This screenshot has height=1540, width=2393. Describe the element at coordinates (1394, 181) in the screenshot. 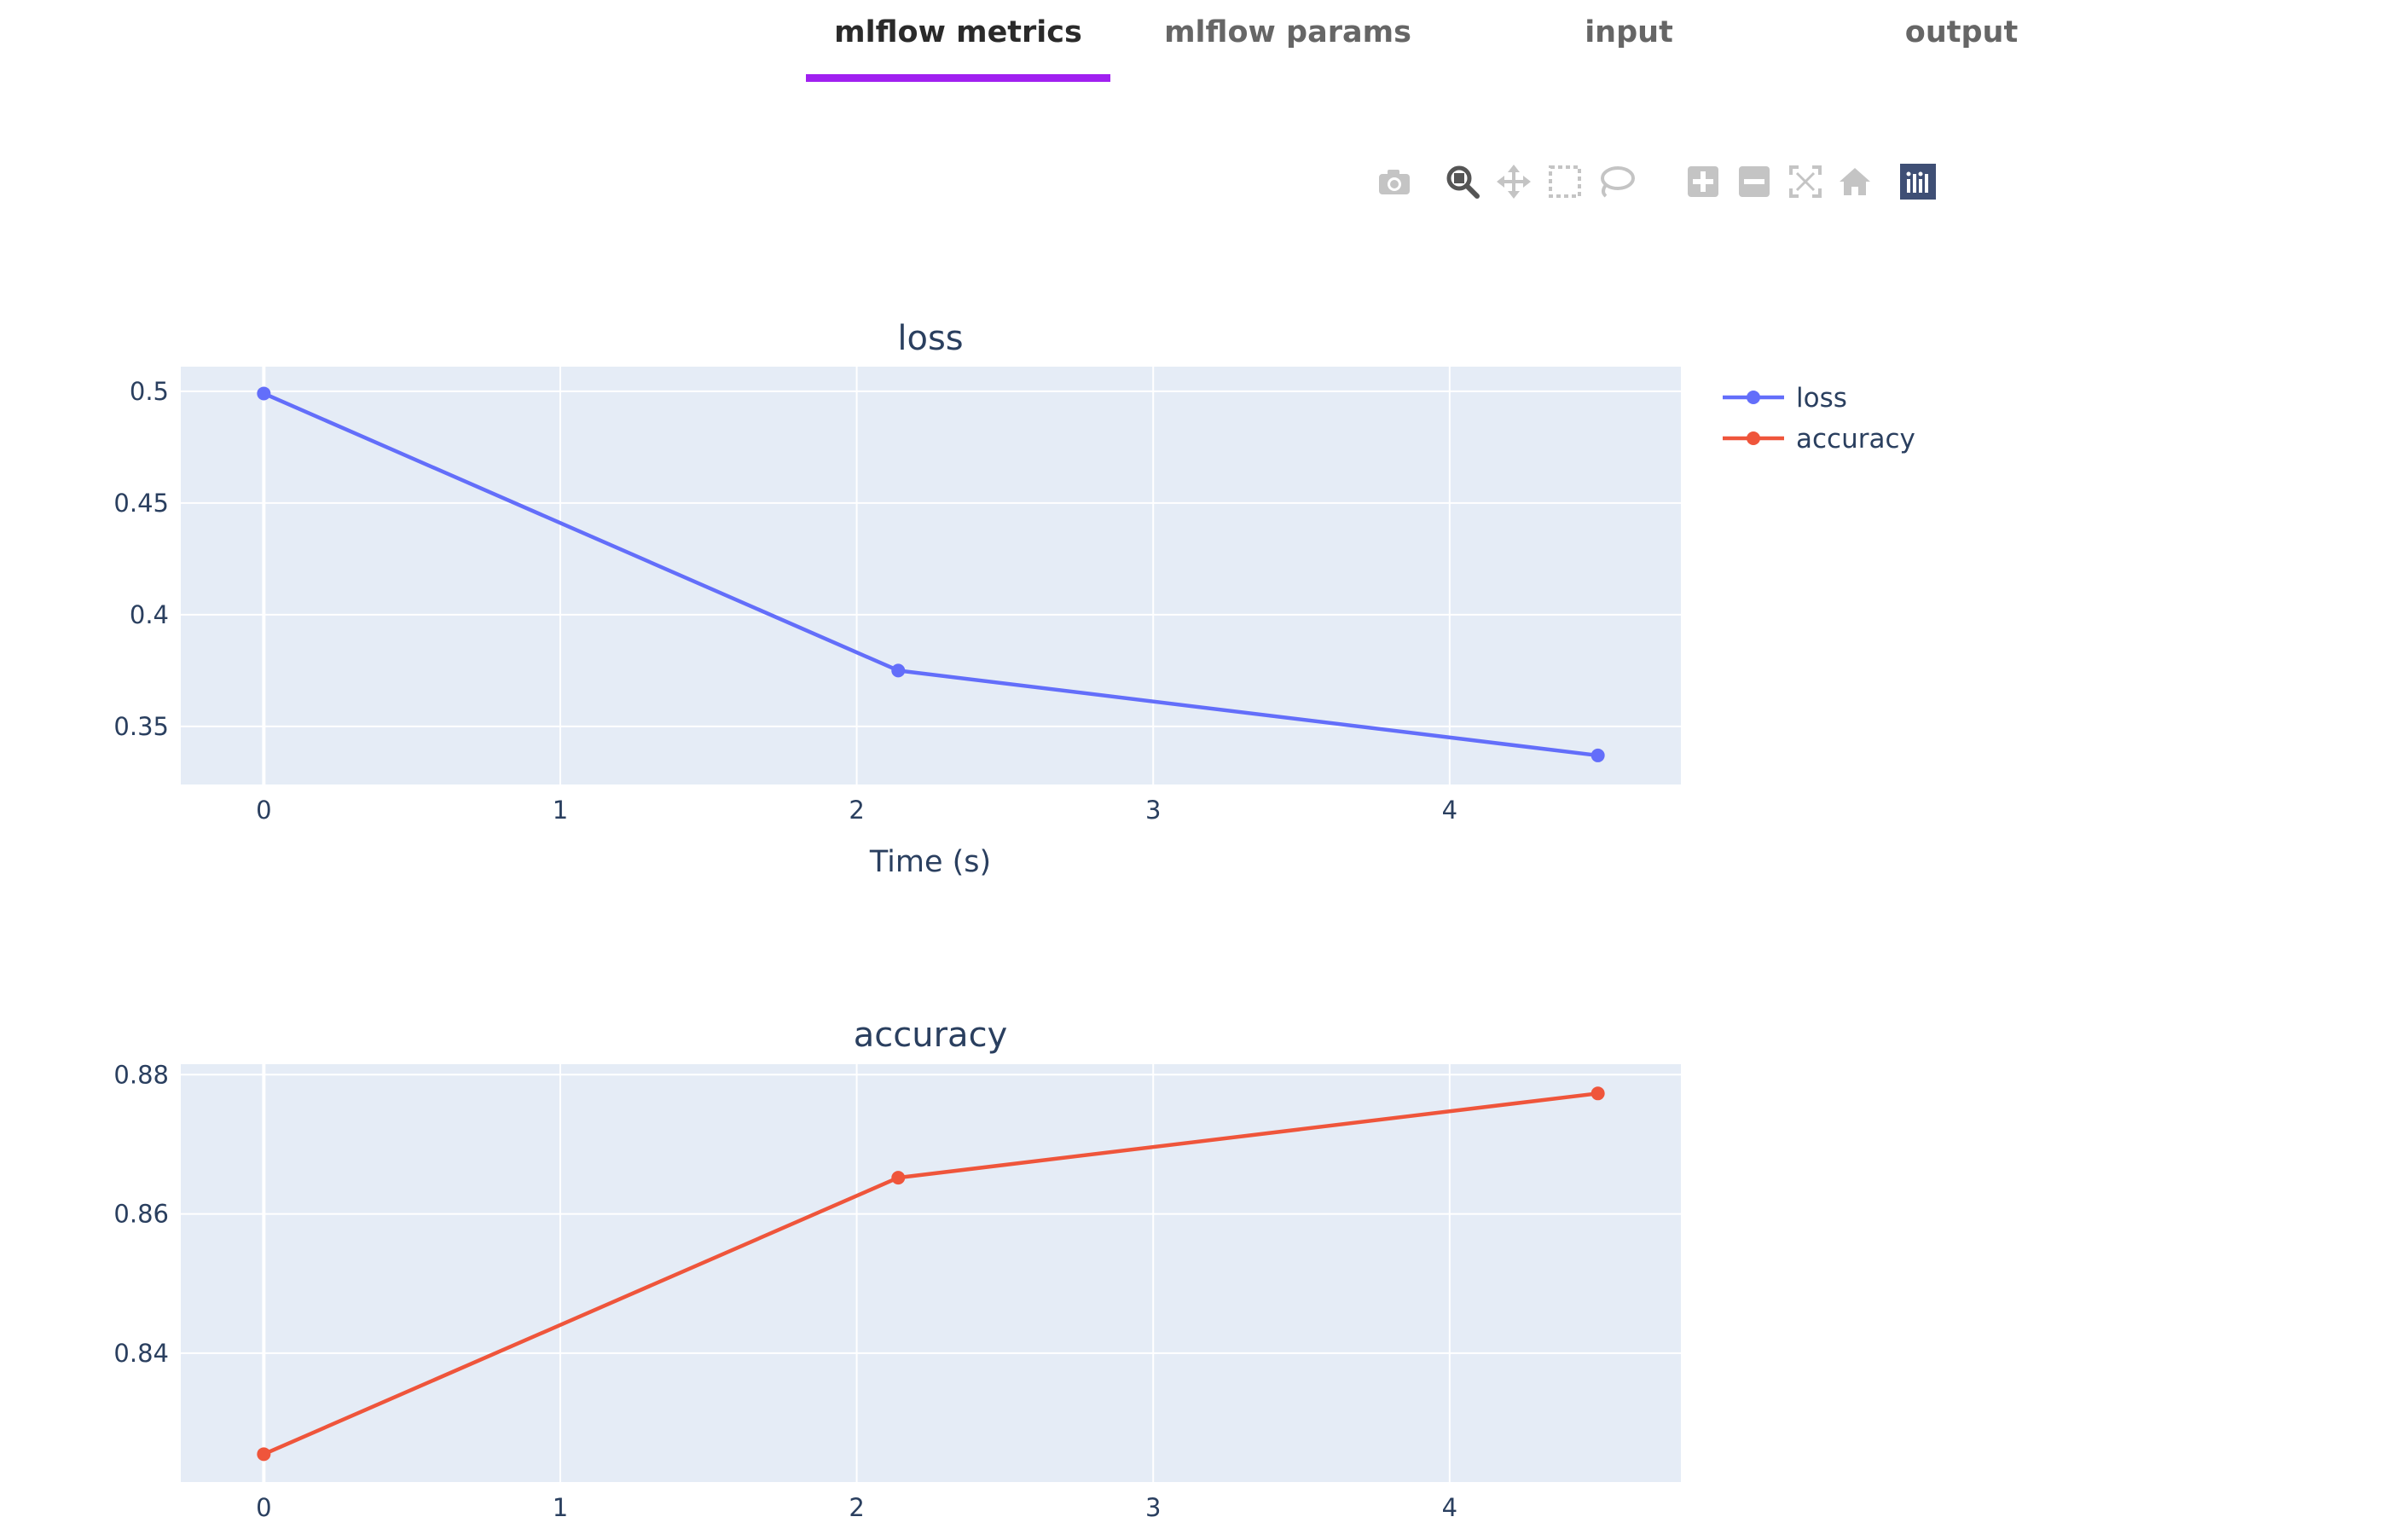

I see `camera-icon` at that location.